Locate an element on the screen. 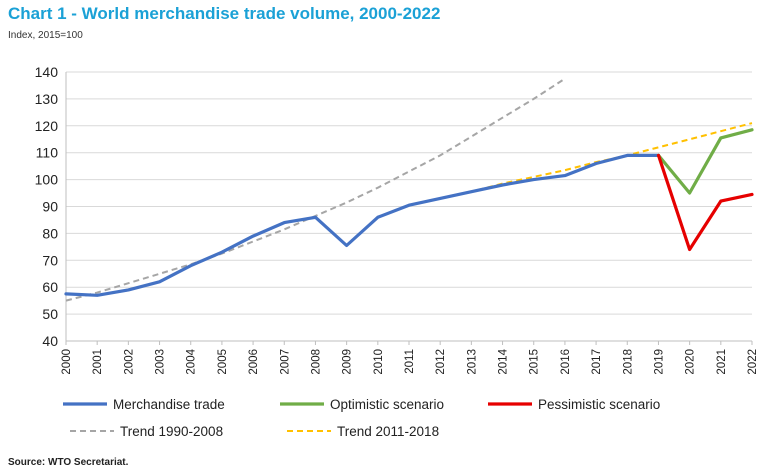 Image resolution: width=757 pixels, height=475 pixels. x-tick-label: 2006 is located at coordinates (254, 362).